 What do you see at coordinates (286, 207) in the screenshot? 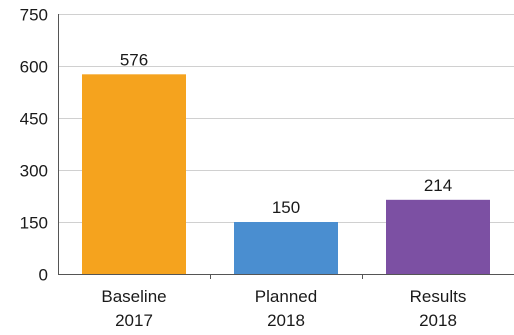
I see `bar-value-label: 150` at bounding box center [286, 207].